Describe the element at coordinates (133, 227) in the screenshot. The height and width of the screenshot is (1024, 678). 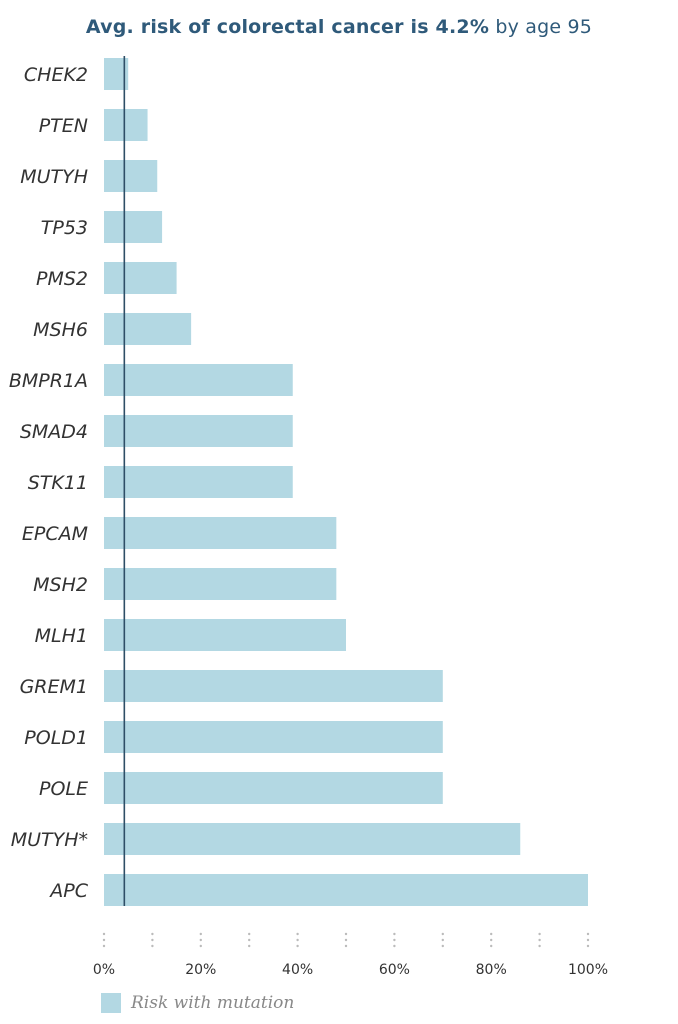
I see `bar-tp53` at that location.